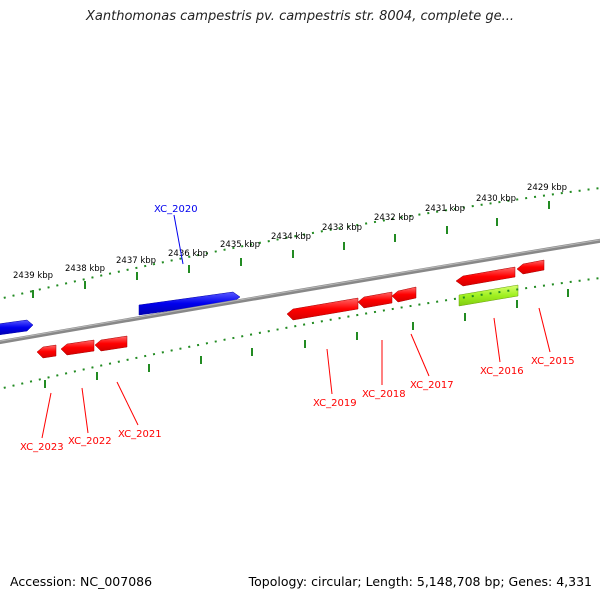 Image resolution: width=600 pixels, height=600 pixels. I want to click on gene-label-xc-2021: XC_2021, so click(140, 434).